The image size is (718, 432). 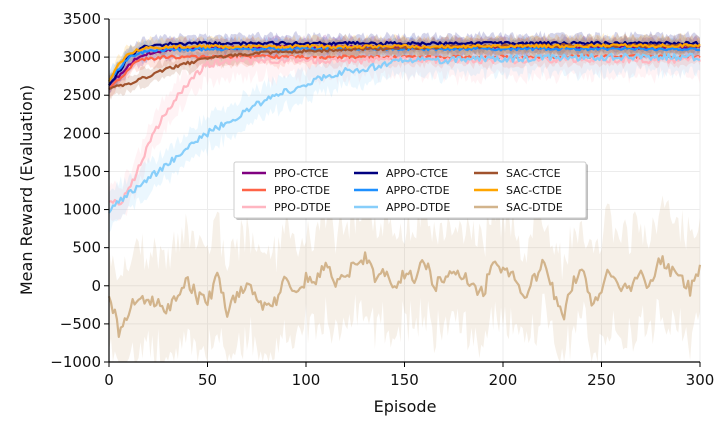 What do you see at coordinates (534, 207) in the screenshot?
I see `legend-label-sac-dtde: SAC-DTDE` at bounding box center [534, 207].